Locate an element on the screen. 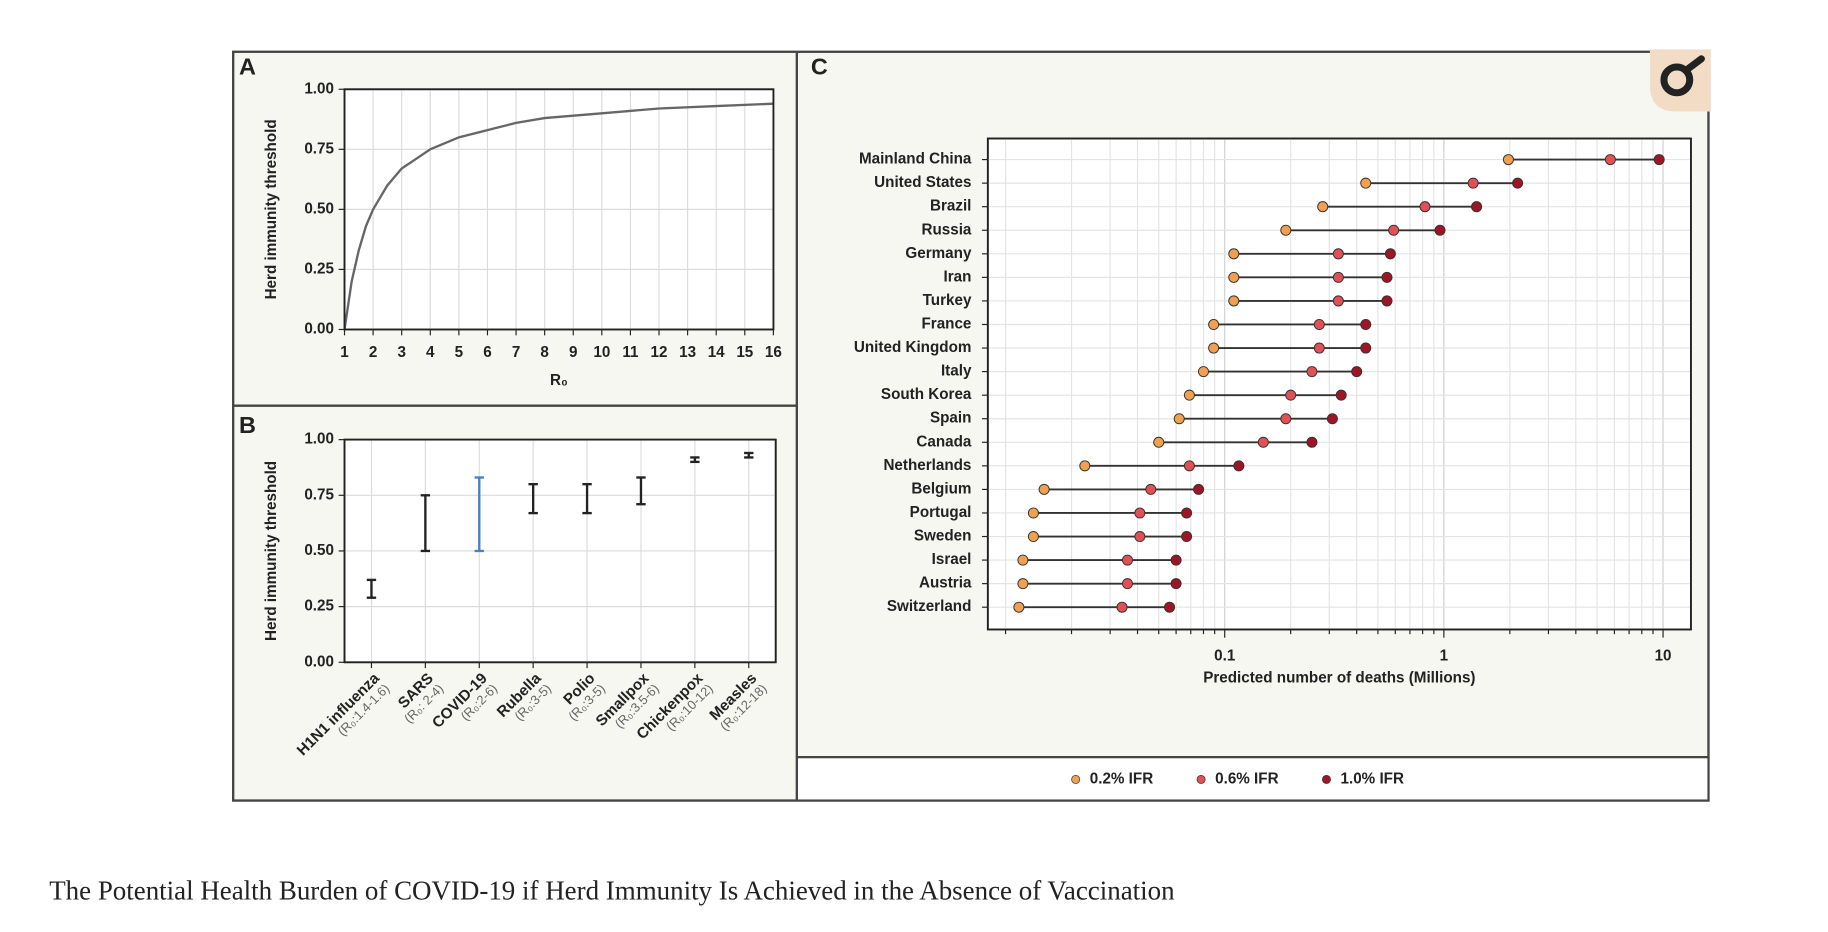  x-tick-label: 4 is located at coordinates (430, 352).